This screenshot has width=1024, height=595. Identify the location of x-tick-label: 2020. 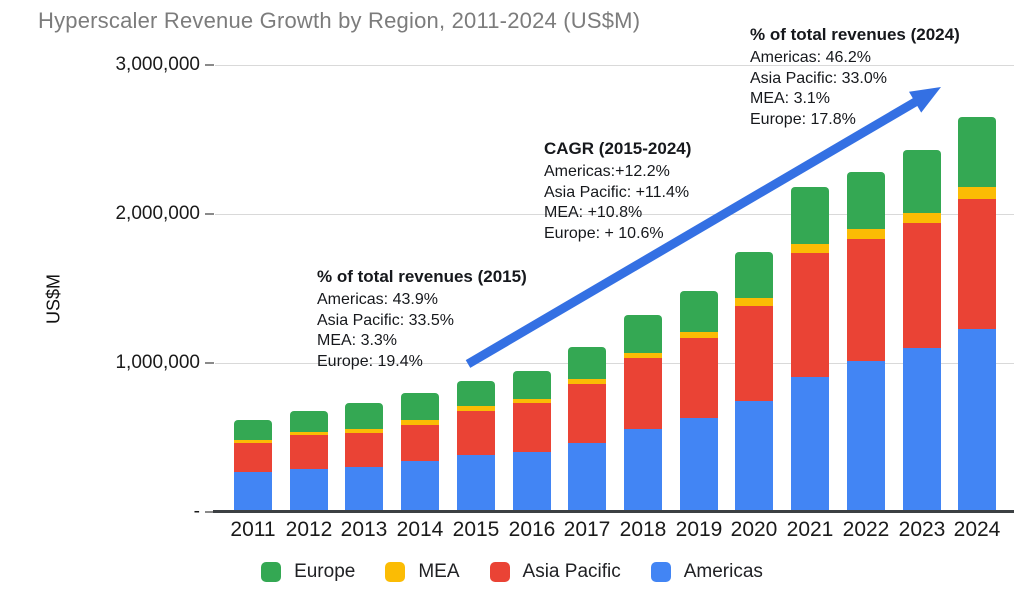
(754, 529).